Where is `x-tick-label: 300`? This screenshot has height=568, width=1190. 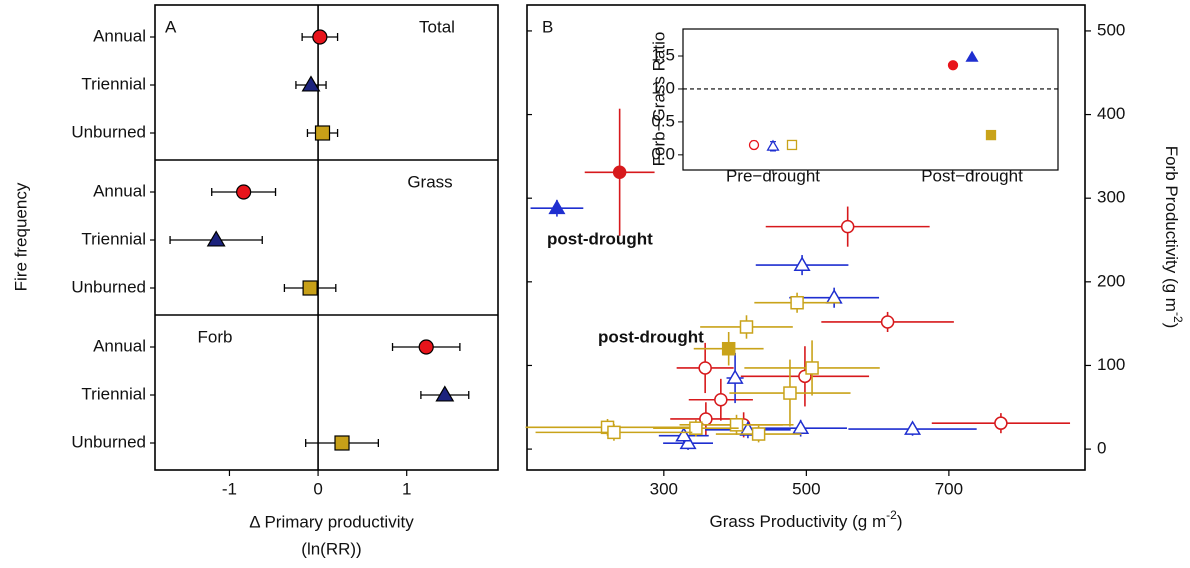 x-tick-label: 300 is located at coordinates (664, 488).